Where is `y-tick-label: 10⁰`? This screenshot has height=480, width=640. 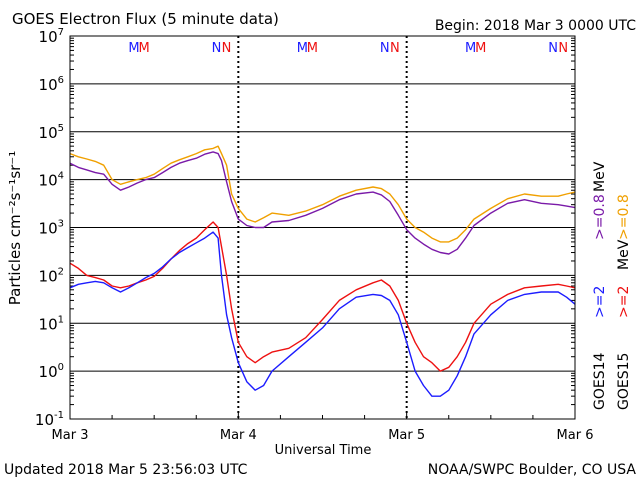
y-tick-label: 10⁰ is located at coordinates (51, 371).